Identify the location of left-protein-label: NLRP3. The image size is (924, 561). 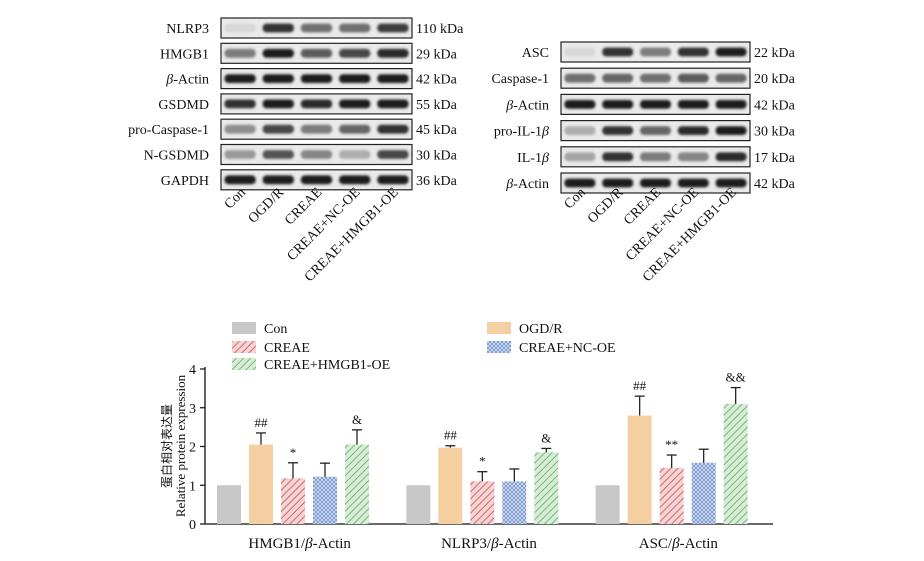
(187, 29).